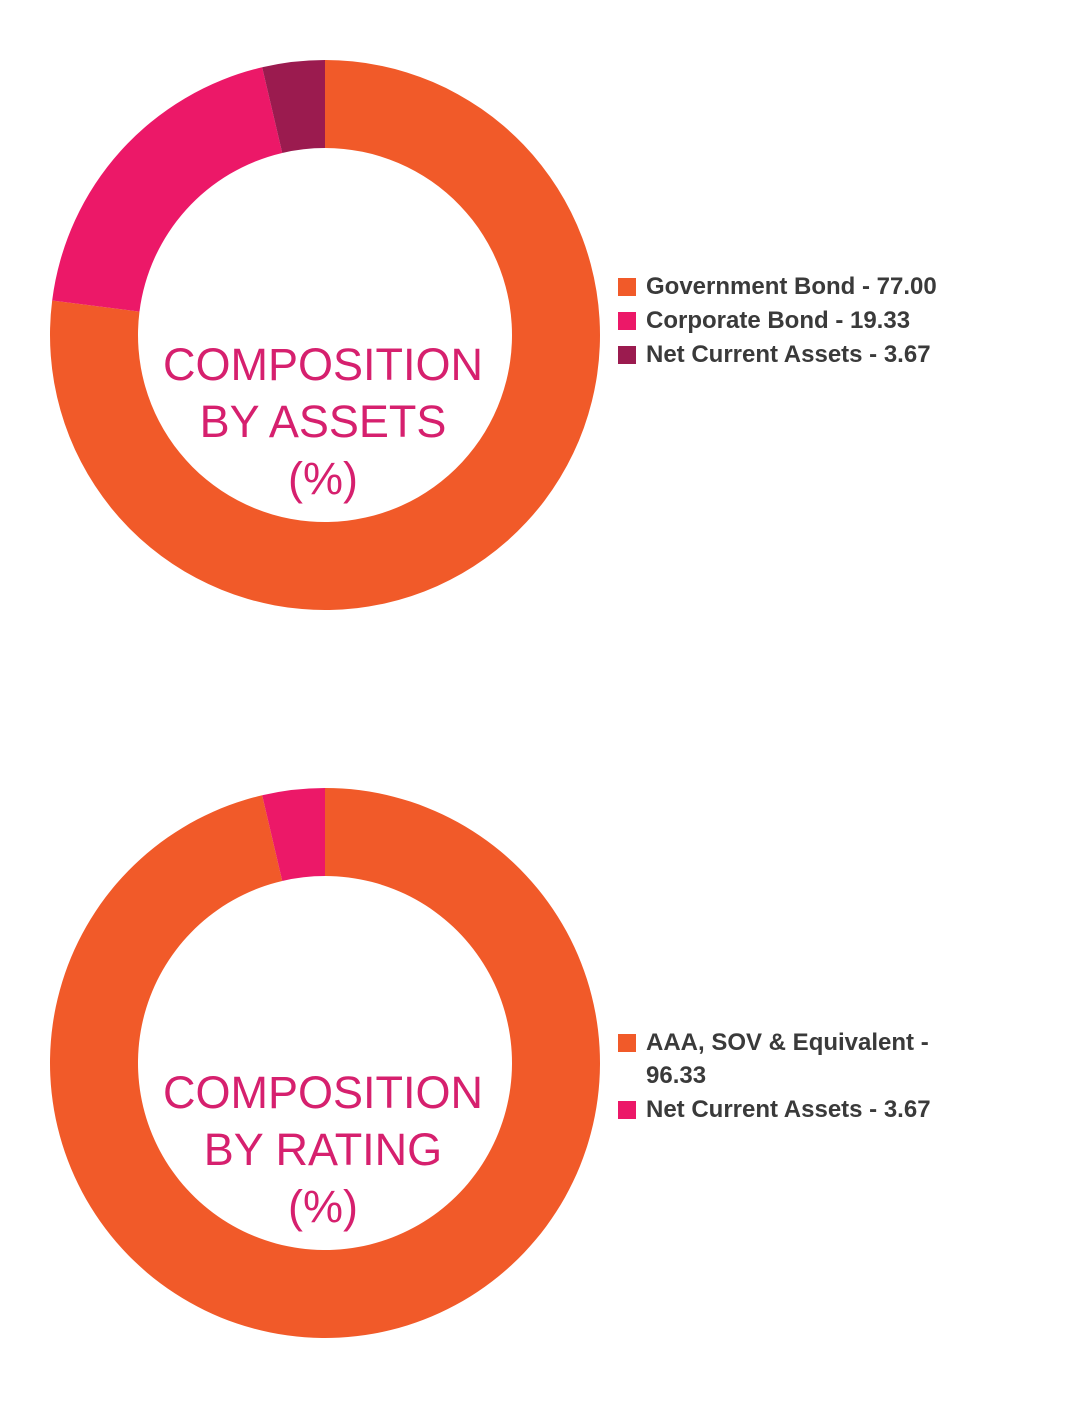 This screenshot has height=1404, width=1077. I want to click on legend-item: Corporate Bond - 19.33, so click(798, 320).